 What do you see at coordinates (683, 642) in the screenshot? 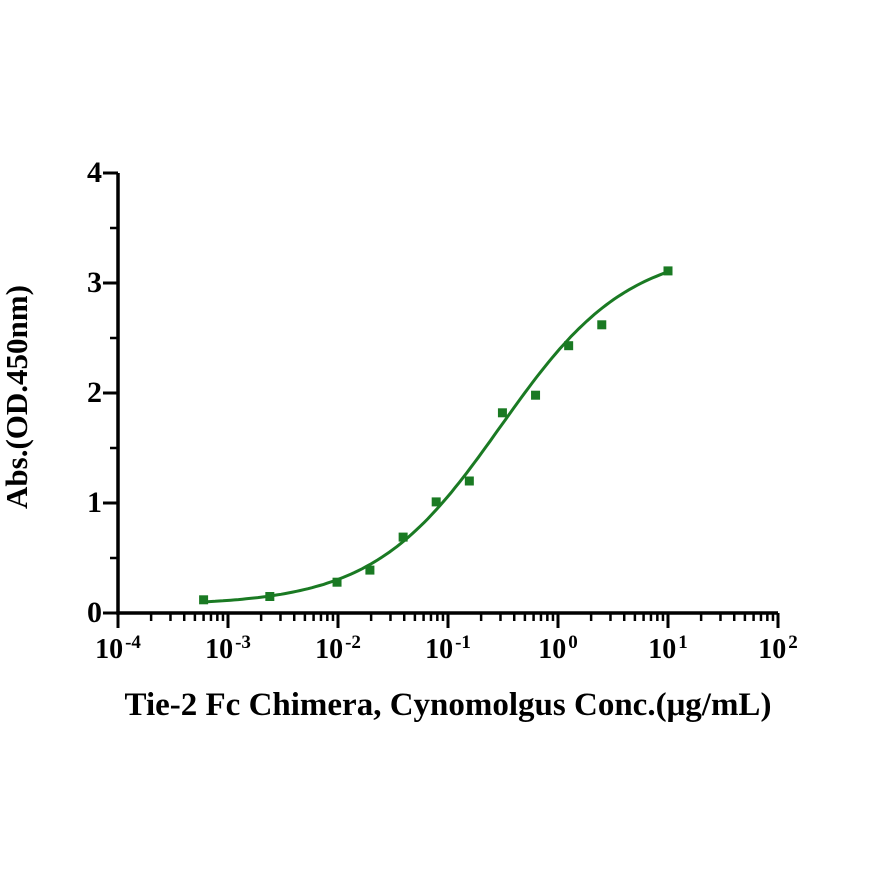
I see `x-tick-exponent: 1` at bounding box center [683, 642].